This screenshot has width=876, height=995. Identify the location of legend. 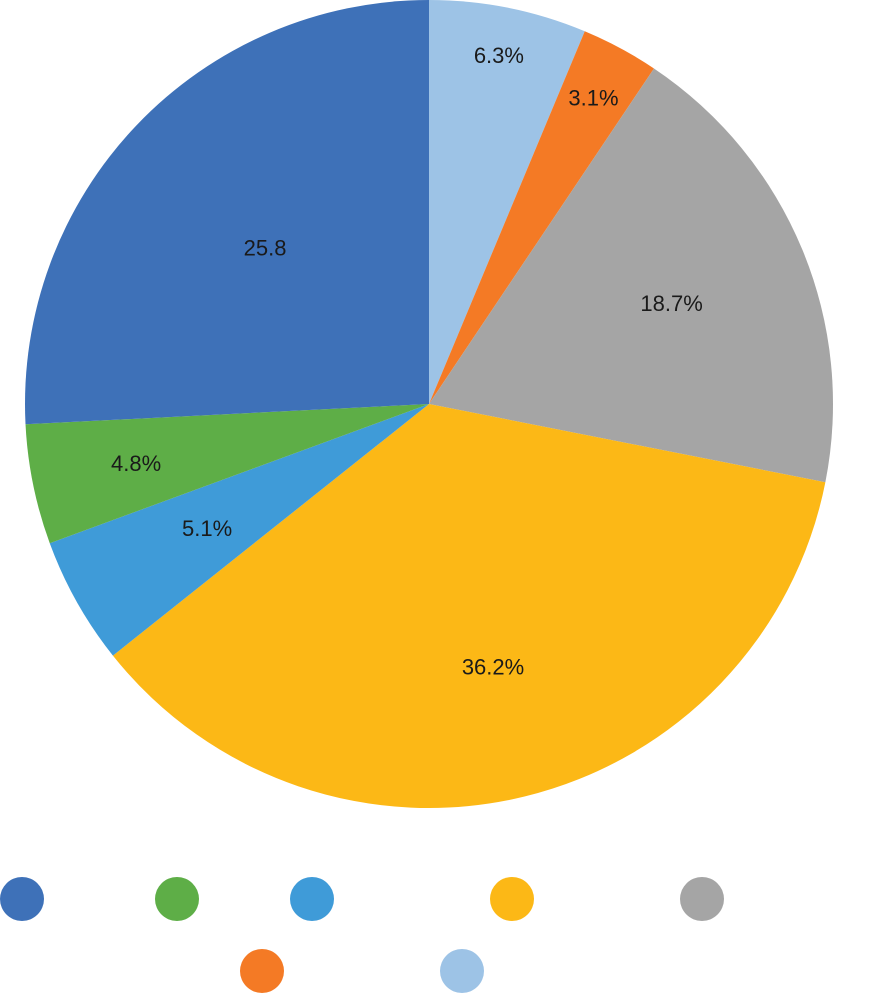
(362, 935).